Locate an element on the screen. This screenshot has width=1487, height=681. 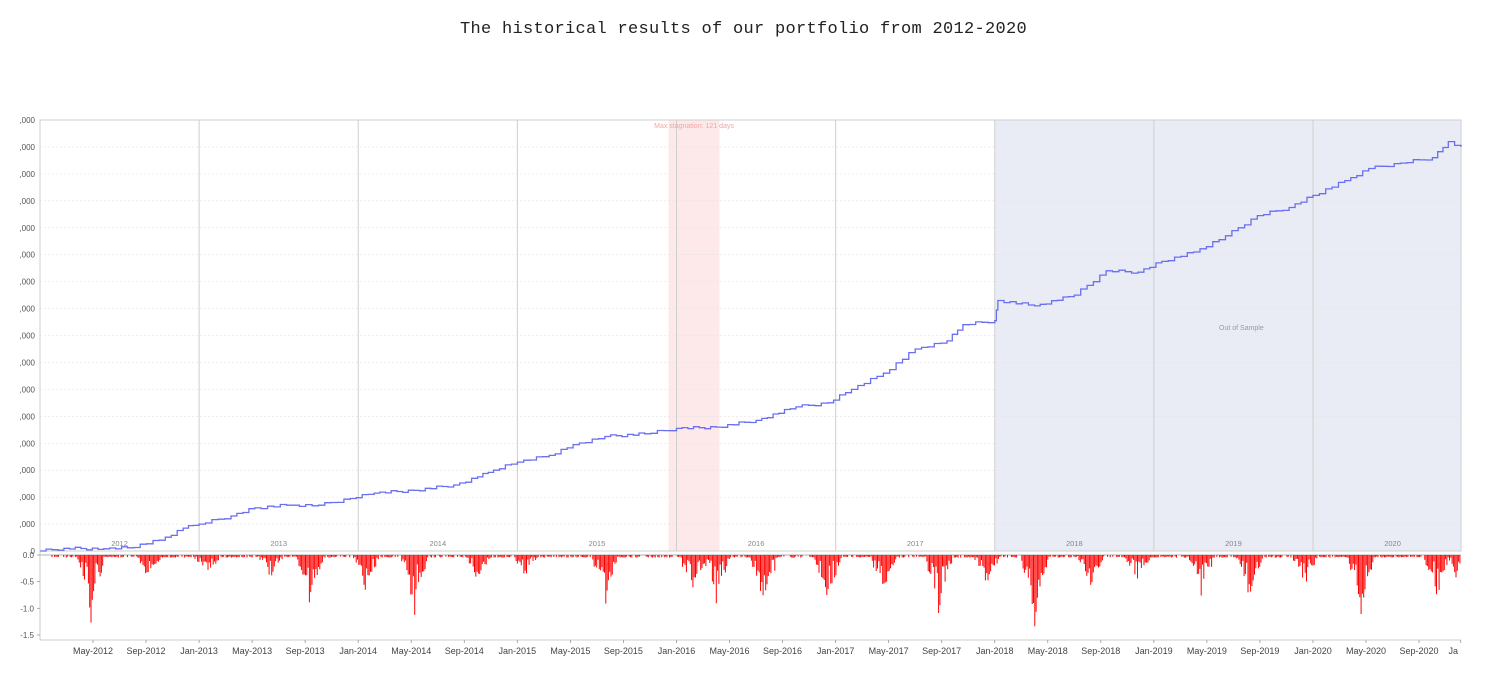
year-label: 2019 is located at coordinates (1233, 543).